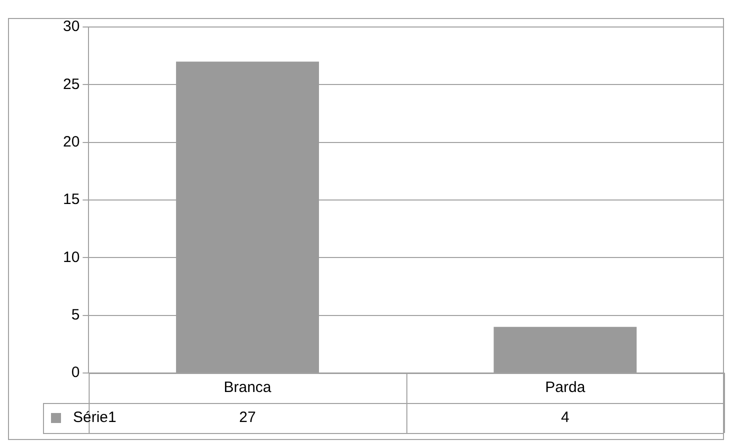  What do you see at coordinates (71, 257) in the screenshot?
I see `y-tick-label: 10` at bounding box center [71, 257].